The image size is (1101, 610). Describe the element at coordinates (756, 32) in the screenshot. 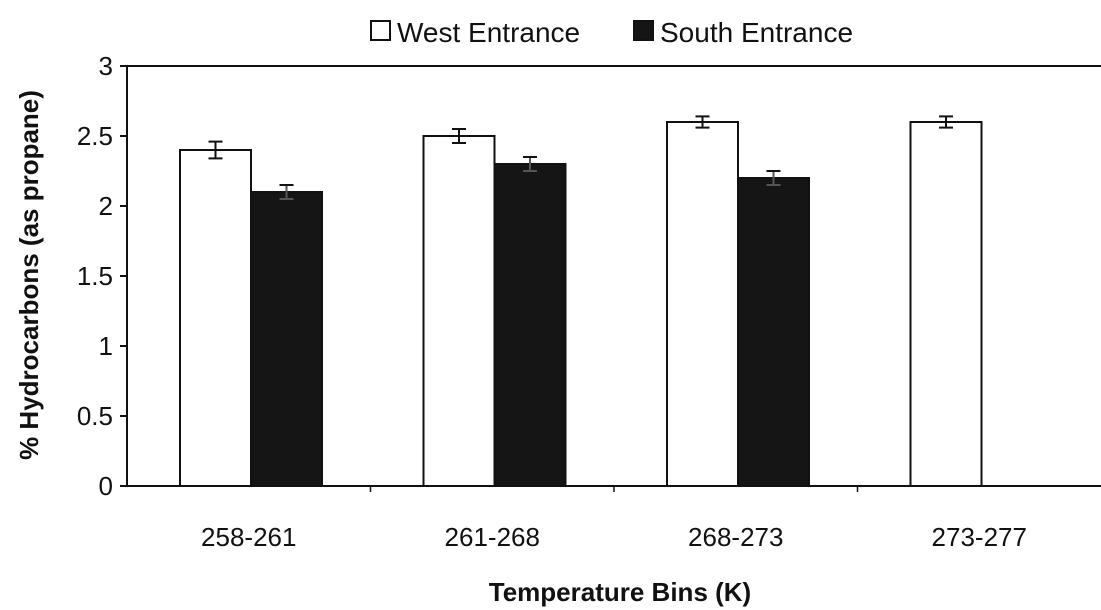

I see `legend-label-south: South Entrance` at that location.